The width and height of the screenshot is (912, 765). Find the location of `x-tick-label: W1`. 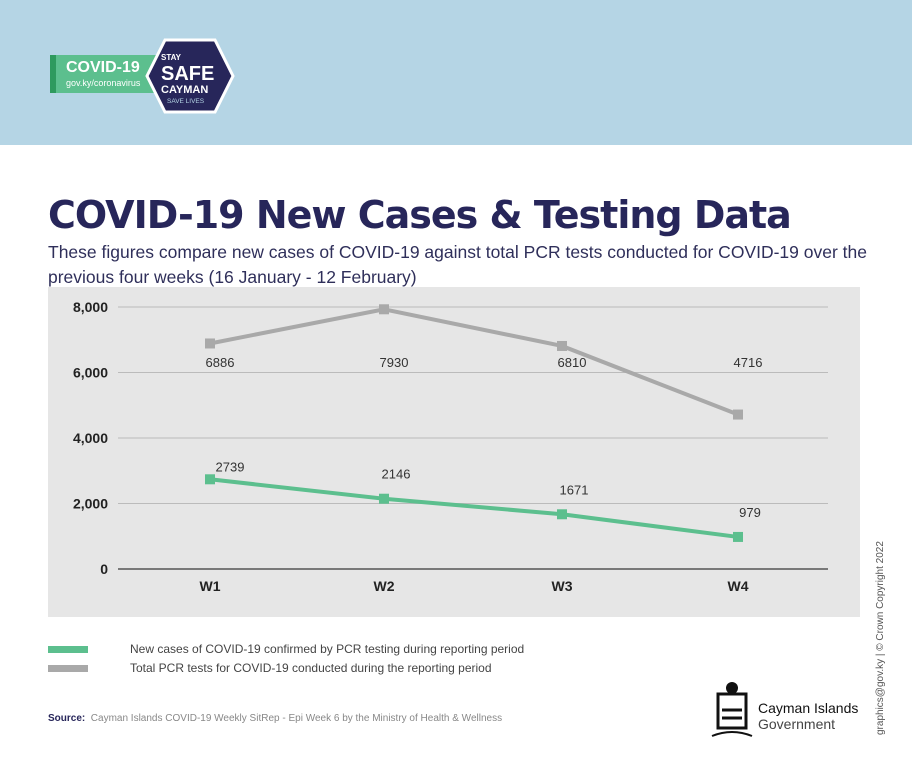

x-tick-label: W1 is located at coordinates (210, 586).